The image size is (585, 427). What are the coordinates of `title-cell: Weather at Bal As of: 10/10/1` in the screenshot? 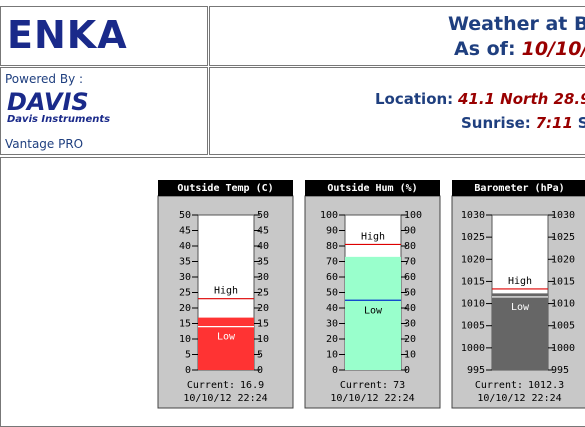 It's located at (397, 36).